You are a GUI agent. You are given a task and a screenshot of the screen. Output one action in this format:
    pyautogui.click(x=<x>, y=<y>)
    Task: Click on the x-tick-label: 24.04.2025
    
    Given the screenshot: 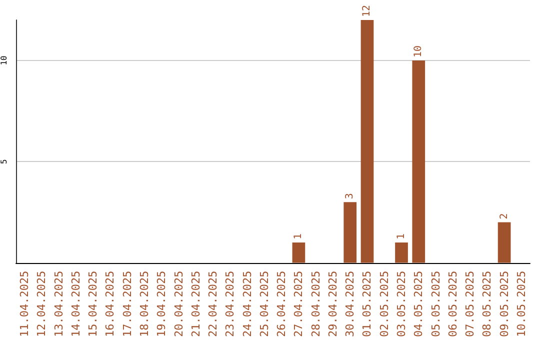 What is the action you would take?
    pyautogui.click(x=247, y=304)
    